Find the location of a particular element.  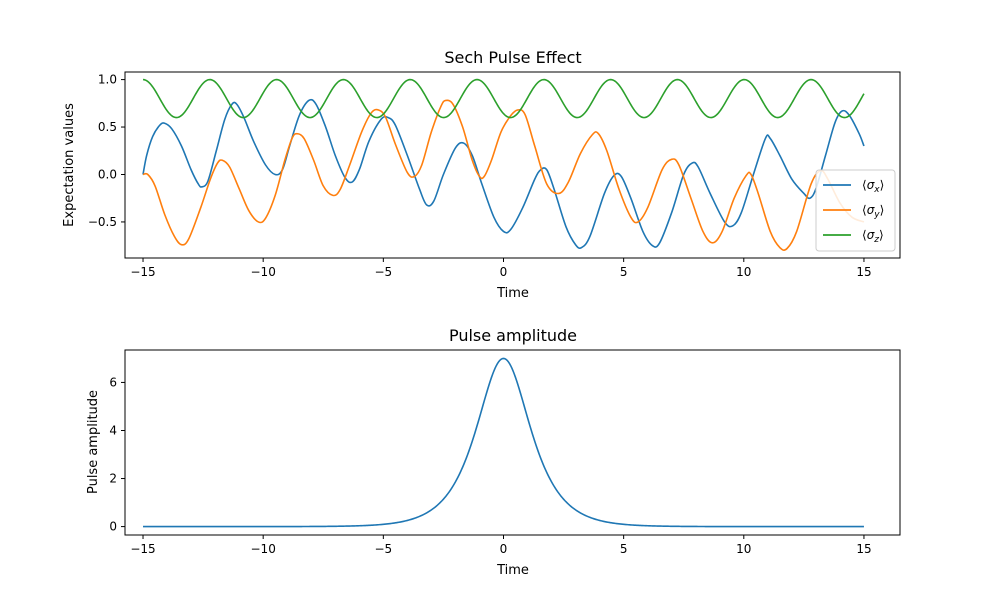

legend-box is located at coordinates (855, 210).